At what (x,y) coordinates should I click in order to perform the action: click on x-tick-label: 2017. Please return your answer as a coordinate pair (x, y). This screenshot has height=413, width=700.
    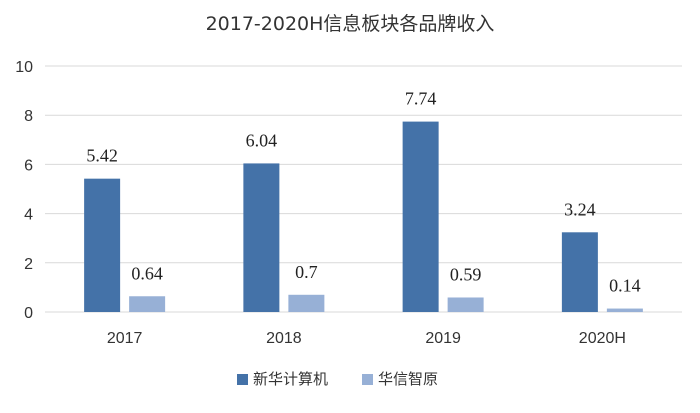
    Looking at the image, I should click on (125, 338).